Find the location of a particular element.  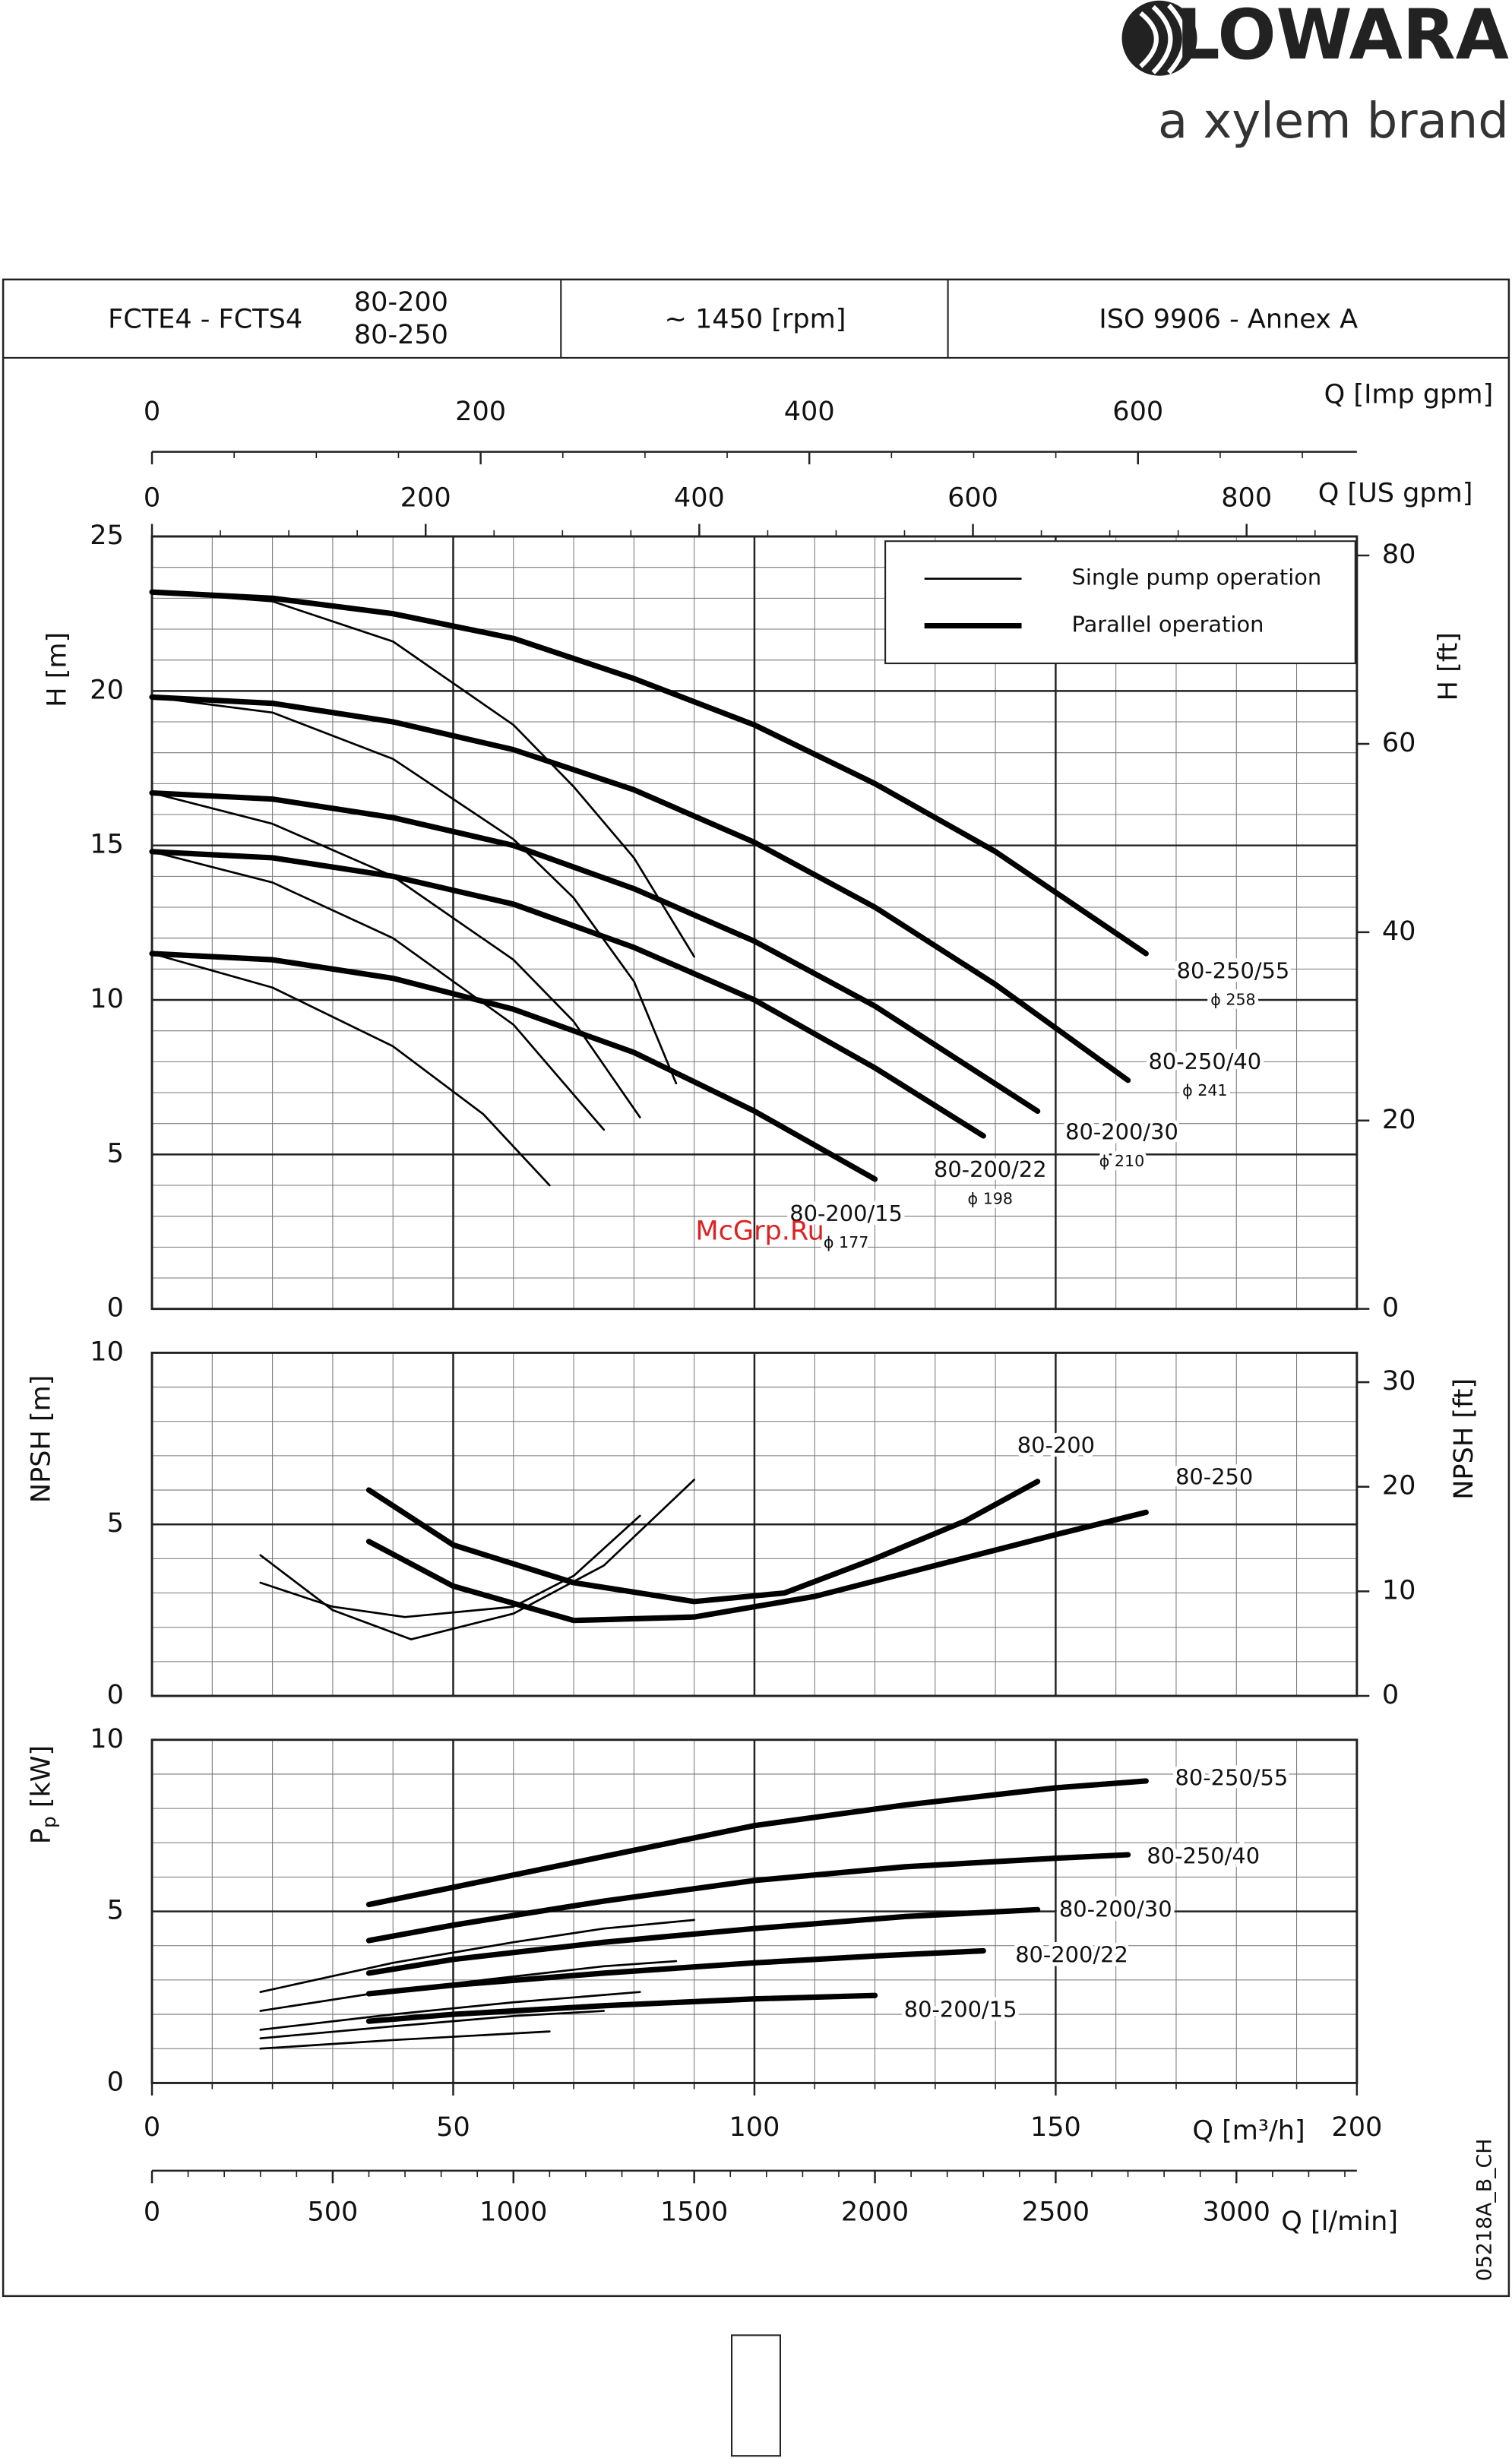

axis-tick-label: 1000 is located at coordinates (513, 2212).